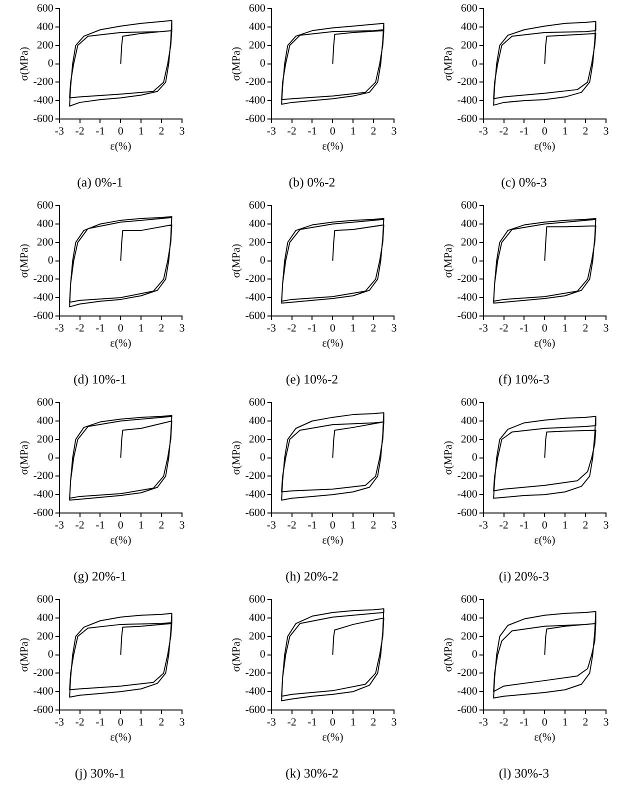 The width and height of the screenshot is (637, 790). I want to click on text: (b) 0%-2, so click(312, 182).